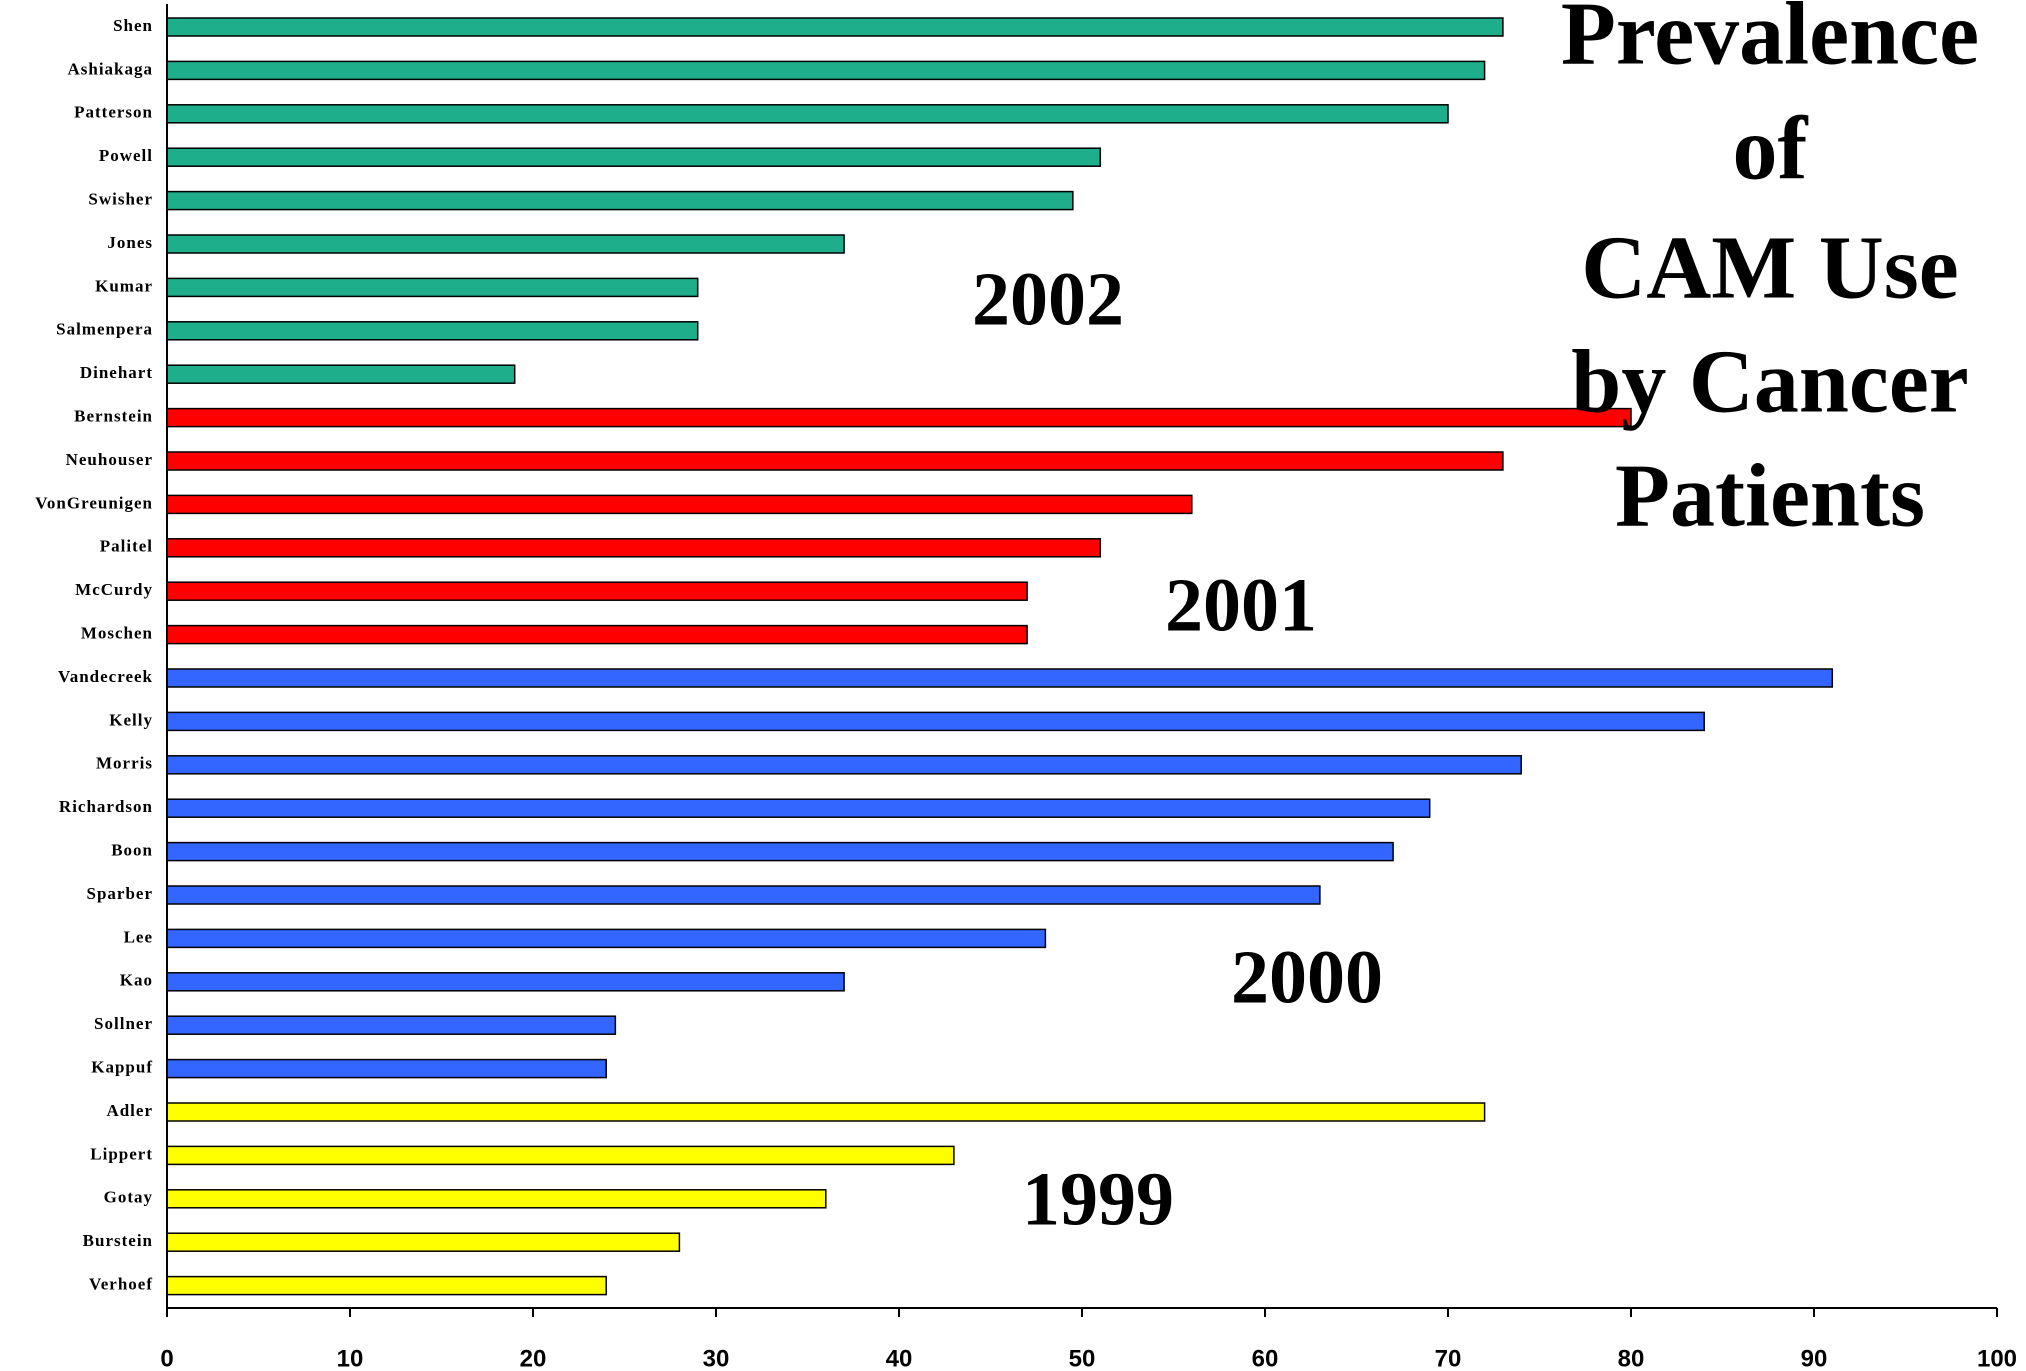  Describe the element at coordinates (1098, 1199) in the screenshot. I see `series-label: 1999` at that location.